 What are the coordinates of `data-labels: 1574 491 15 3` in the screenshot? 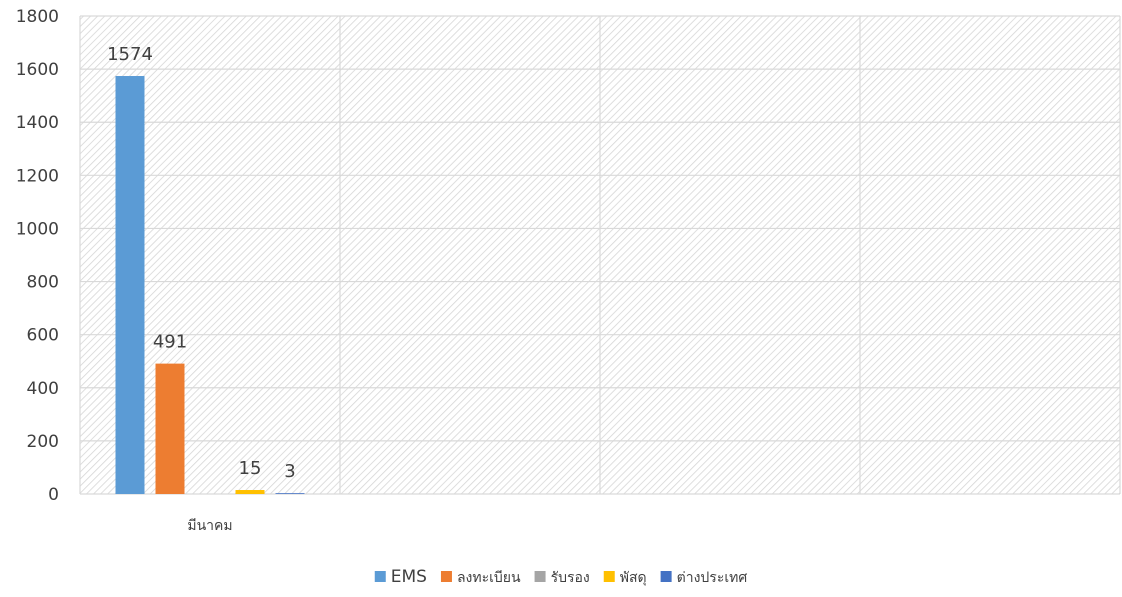 It's located at (201, 263).